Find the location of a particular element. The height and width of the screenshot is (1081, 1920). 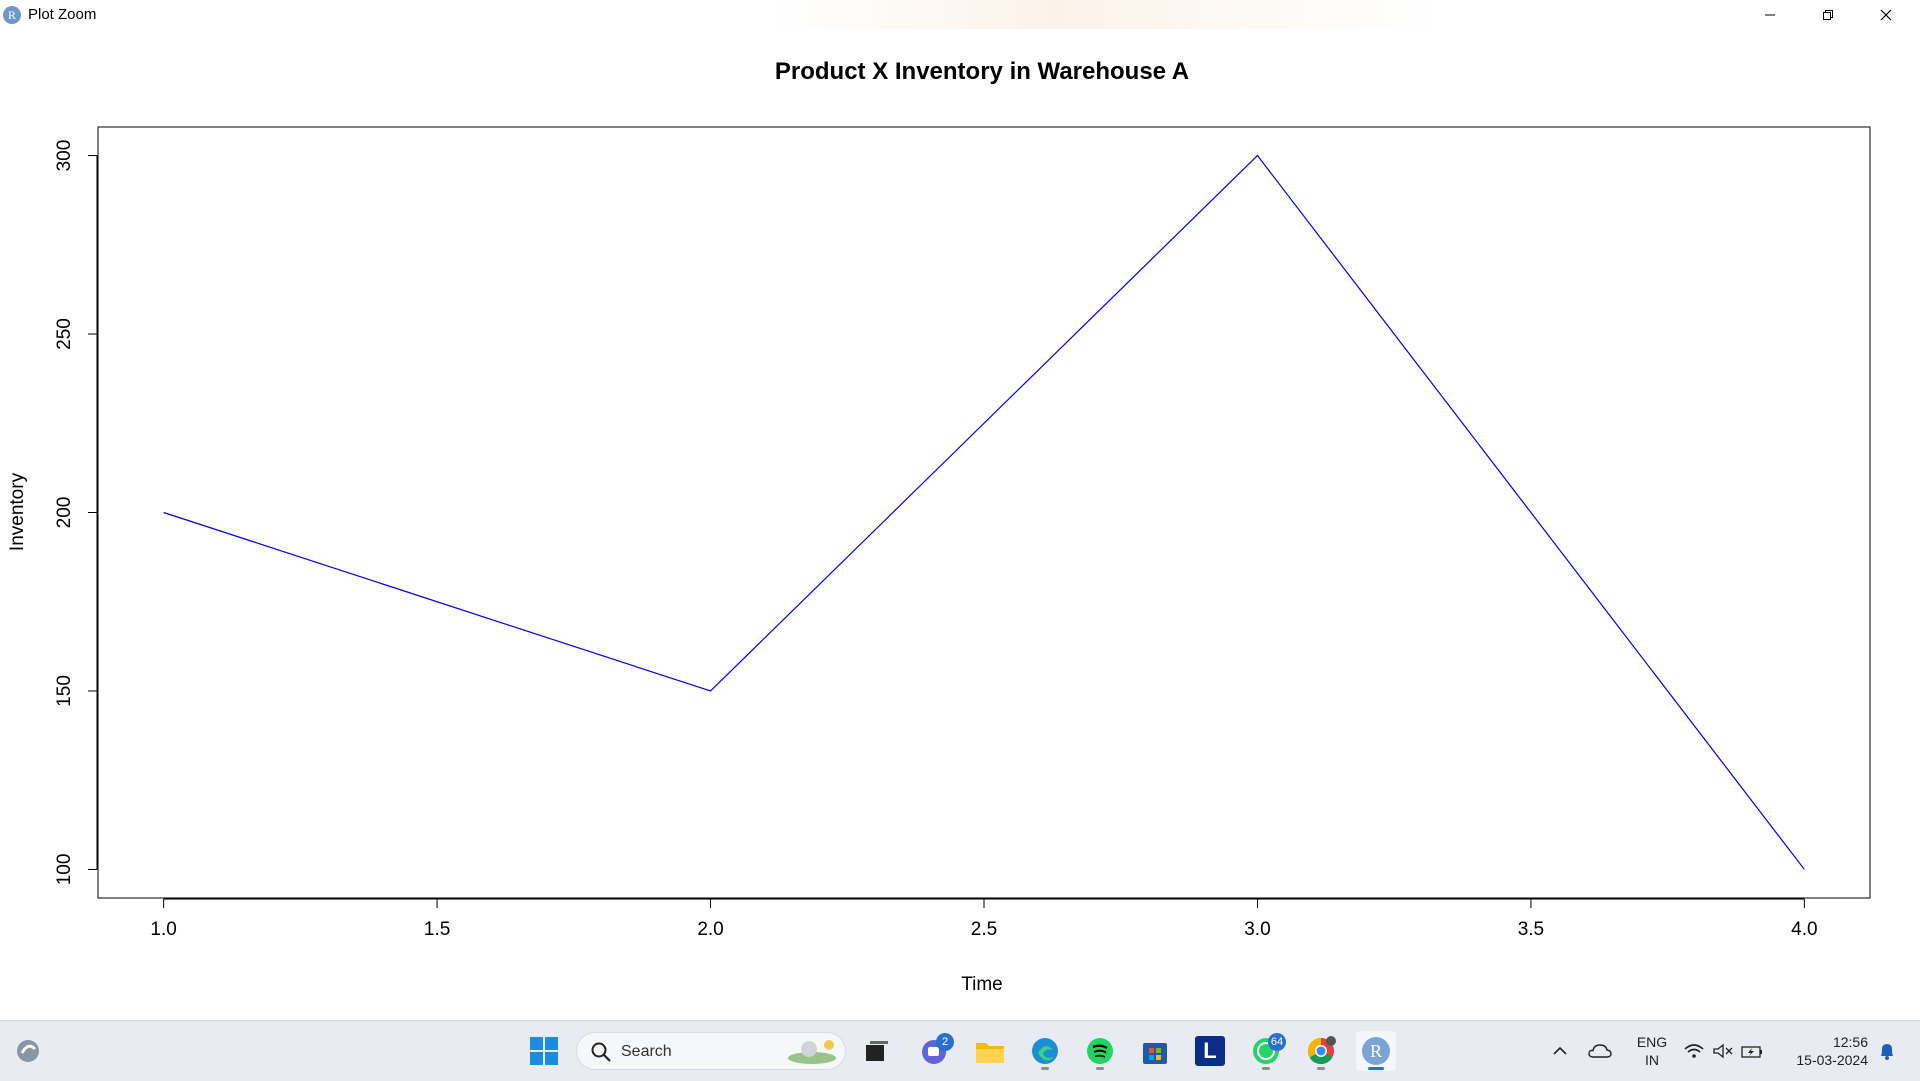

start-button is located at coordinates (544, 1051).